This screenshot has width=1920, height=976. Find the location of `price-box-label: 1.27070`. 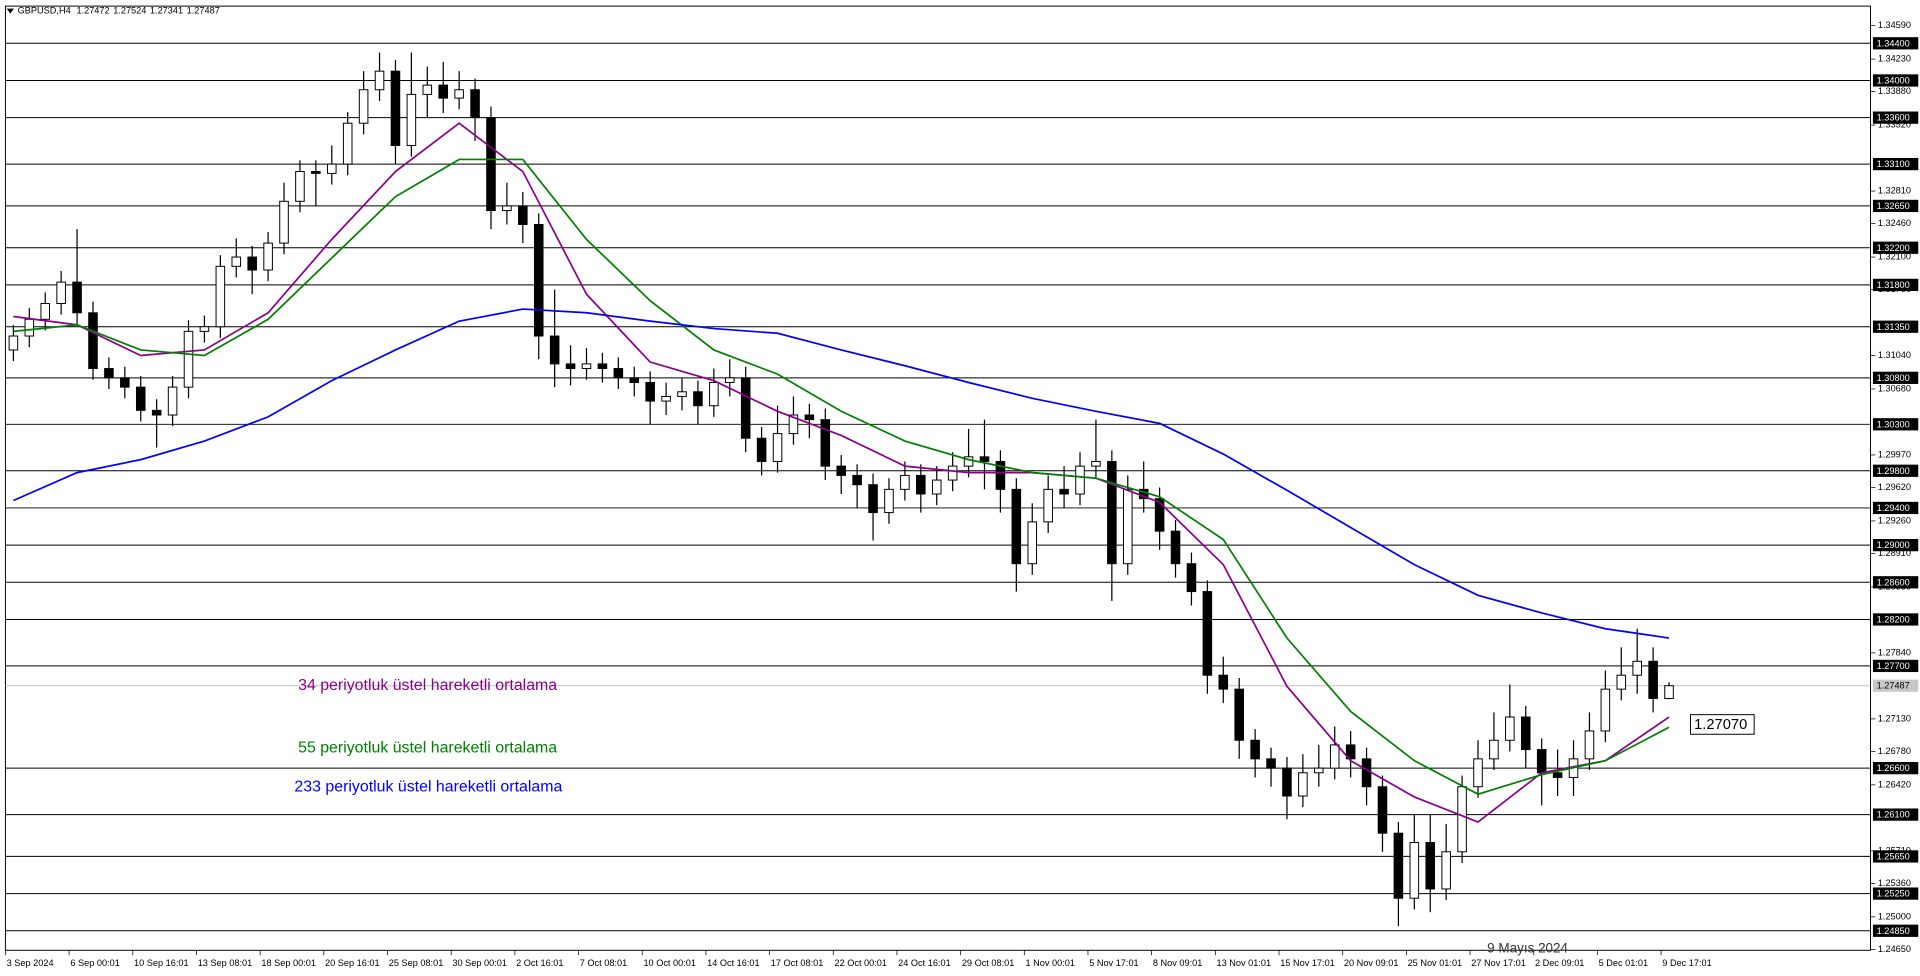

price-box-label: 1.27070 is located at coordinates (1720, 725).